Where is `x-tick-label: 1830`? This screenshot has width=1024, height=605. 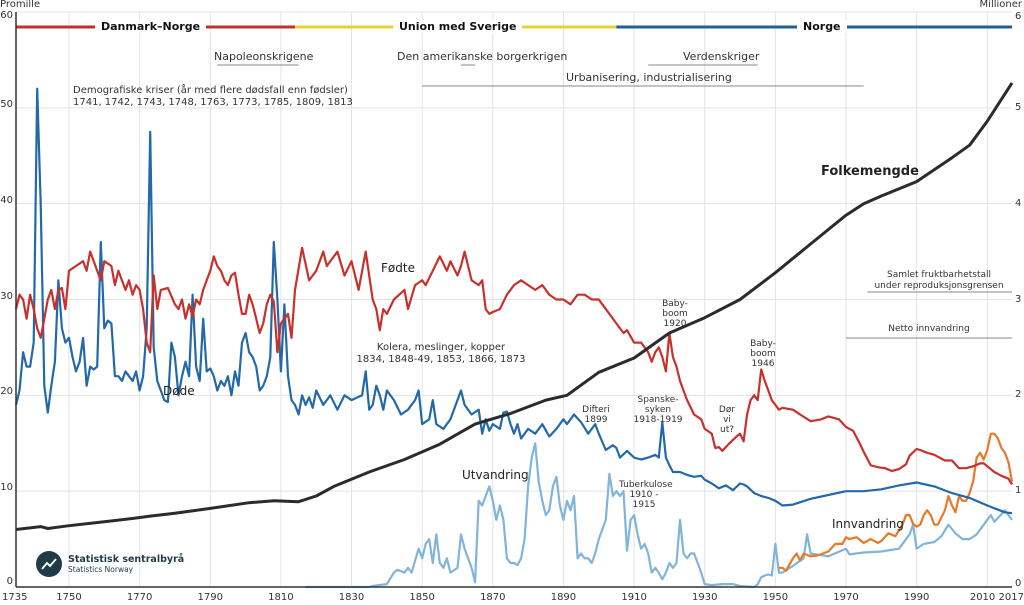
x-tick-label: 1830 is located at coordinates (351, 597).